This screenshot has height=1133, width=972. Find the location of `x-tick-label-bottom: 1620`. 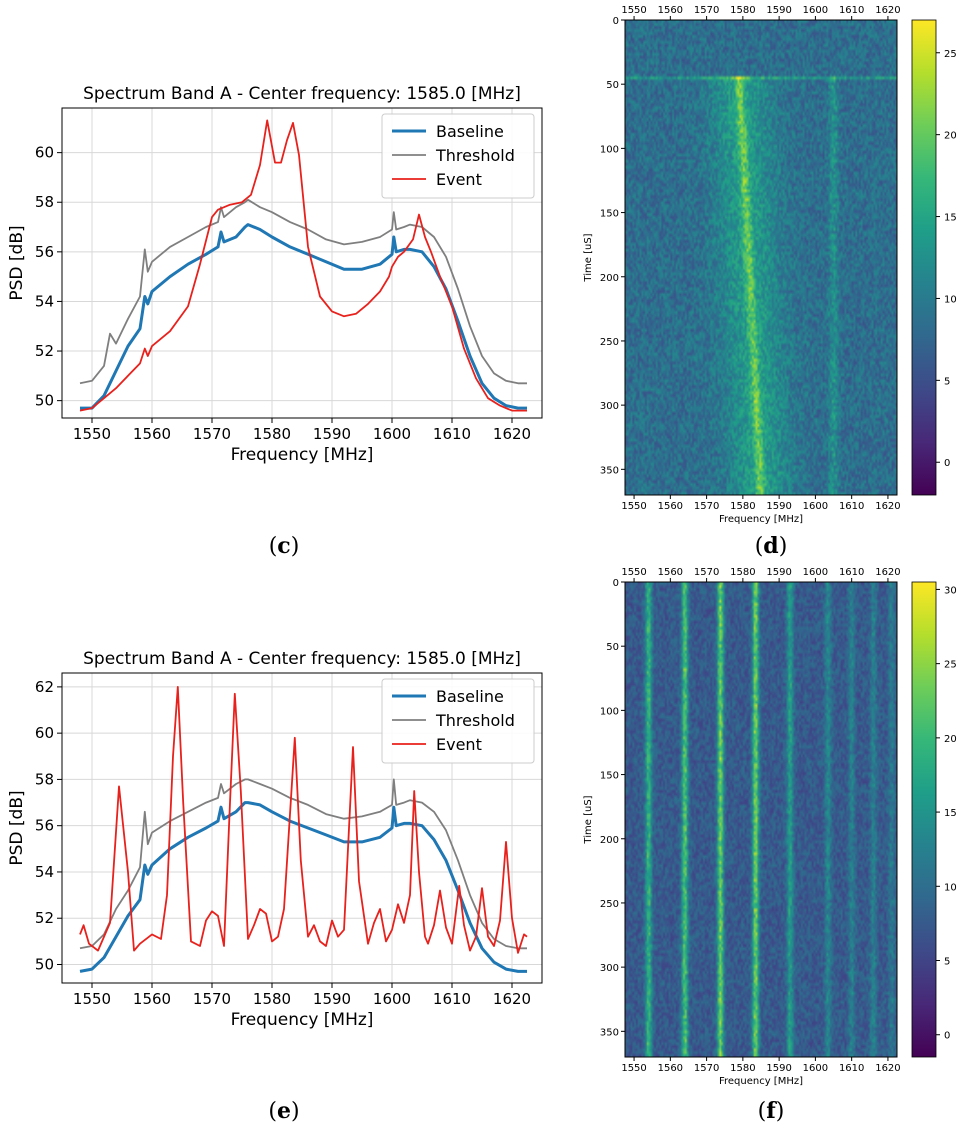

x-tick-label-bottom: 1620 is located at coordinates (887, 1068).